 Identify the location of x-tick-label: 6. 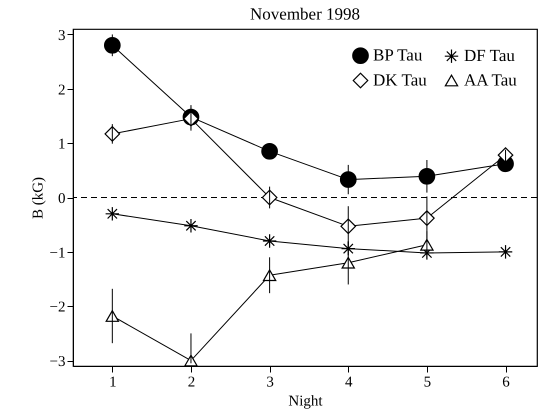
(506, 382).